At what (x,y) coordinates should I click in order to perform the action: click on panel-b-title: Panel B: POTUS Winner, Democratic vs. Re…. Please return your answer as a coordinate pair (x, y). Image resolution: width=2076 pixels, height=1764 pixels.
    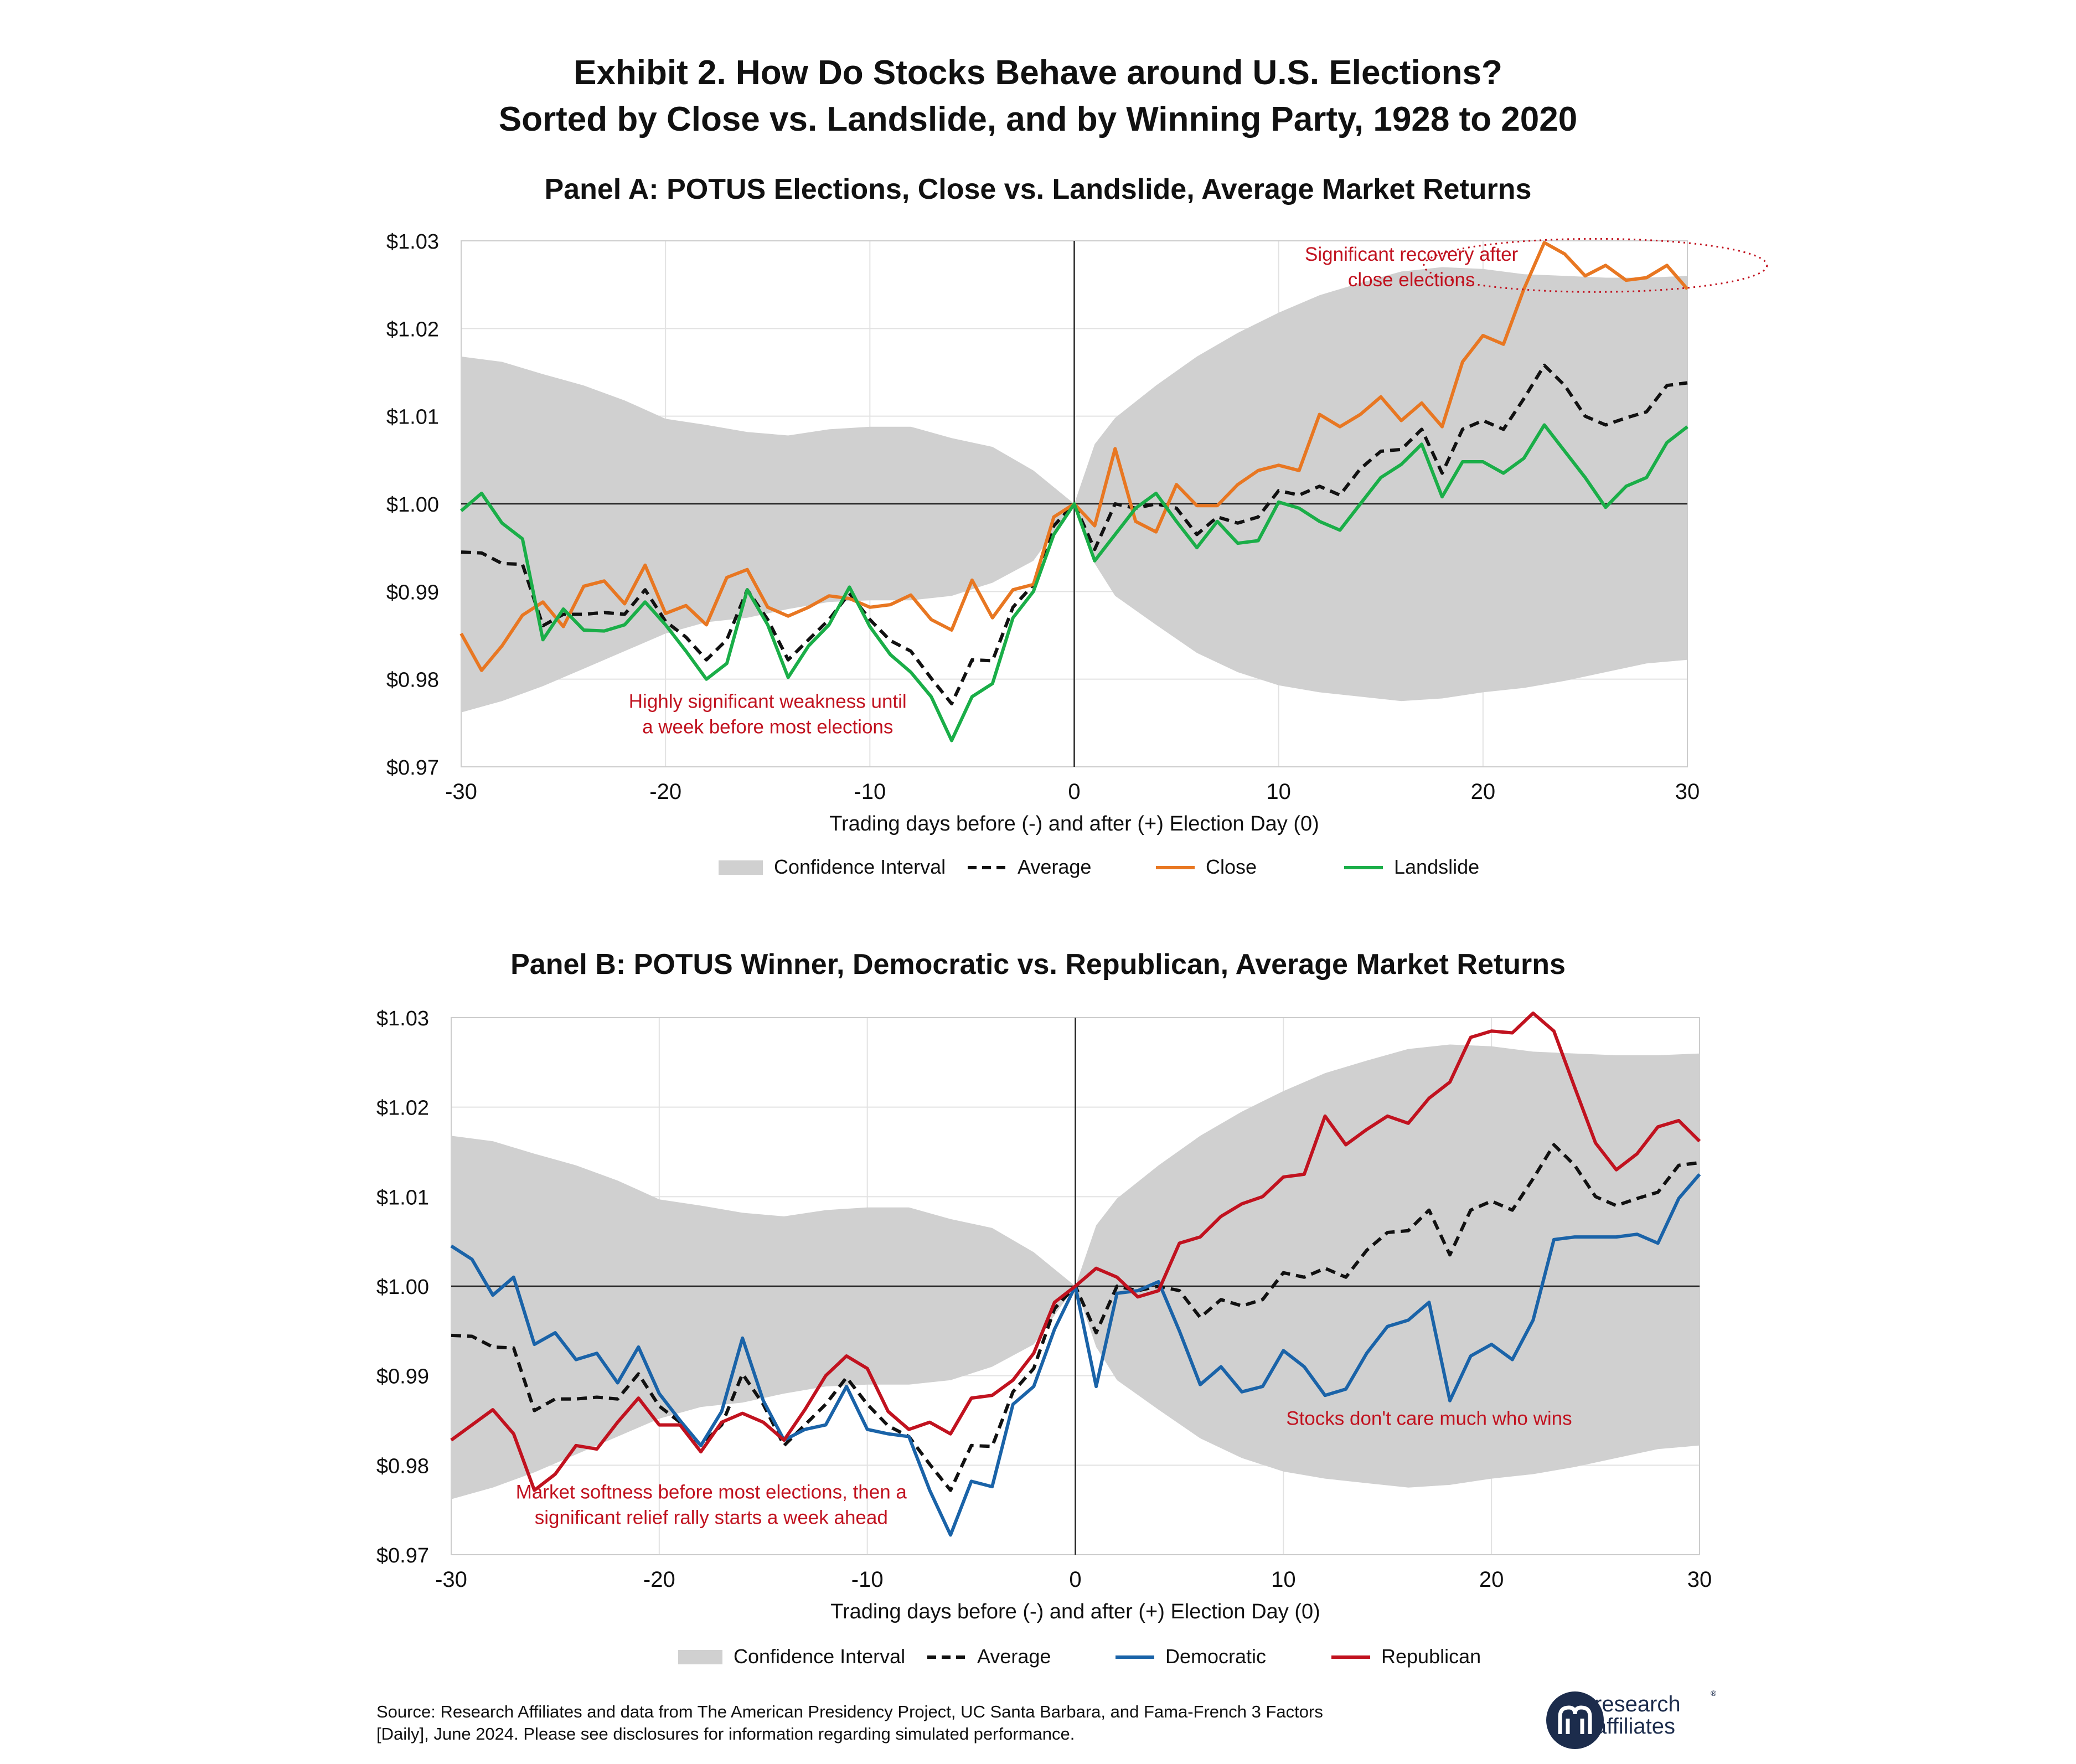
    Looking at the image, I should click on (1038, 964).